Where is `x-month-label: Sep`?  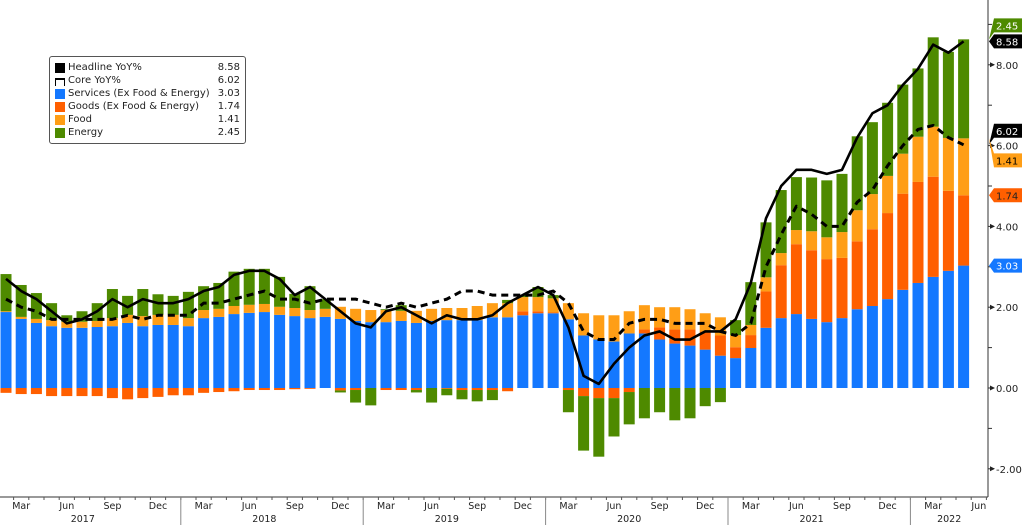 x-month-label: Sep is located at coordinates (477, 506).